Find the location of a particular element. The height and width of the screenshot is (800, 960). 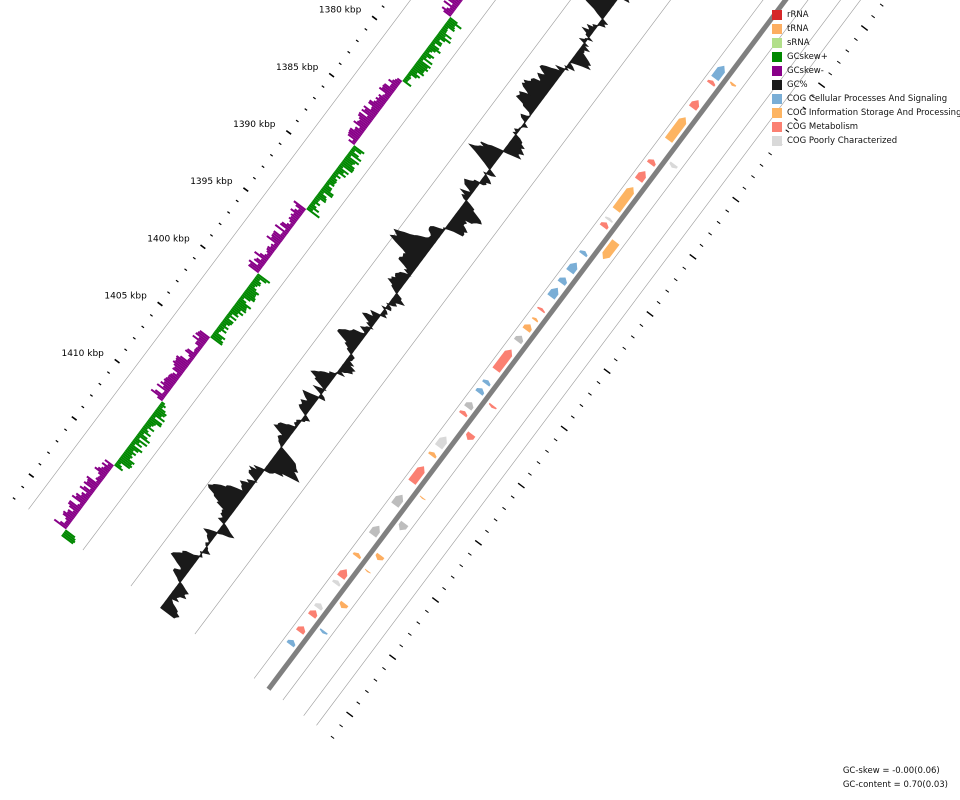

tick-label: 1410 kbp is located at coordinates (82, 354).